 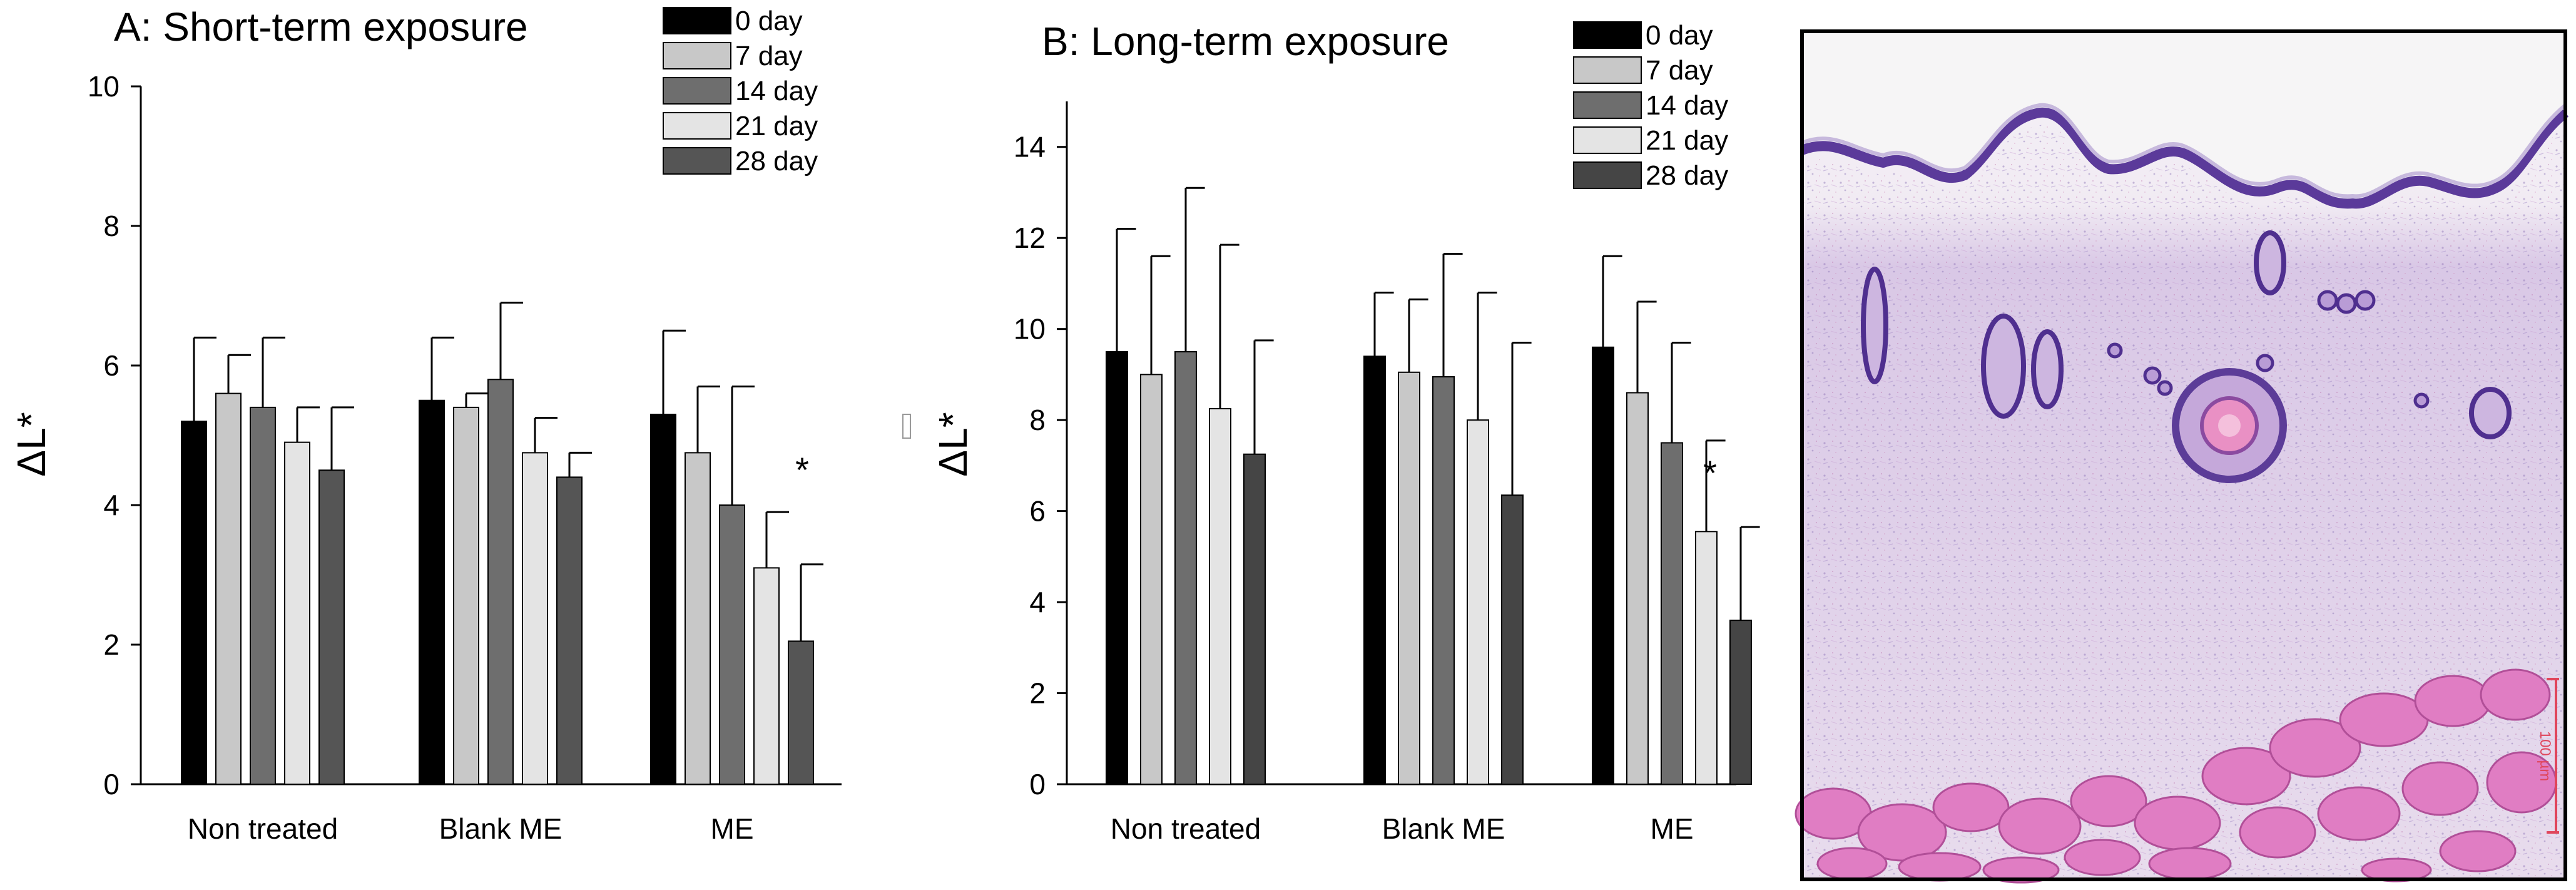 I want to click on chart-b-bars, so click(x=1429, y=565).